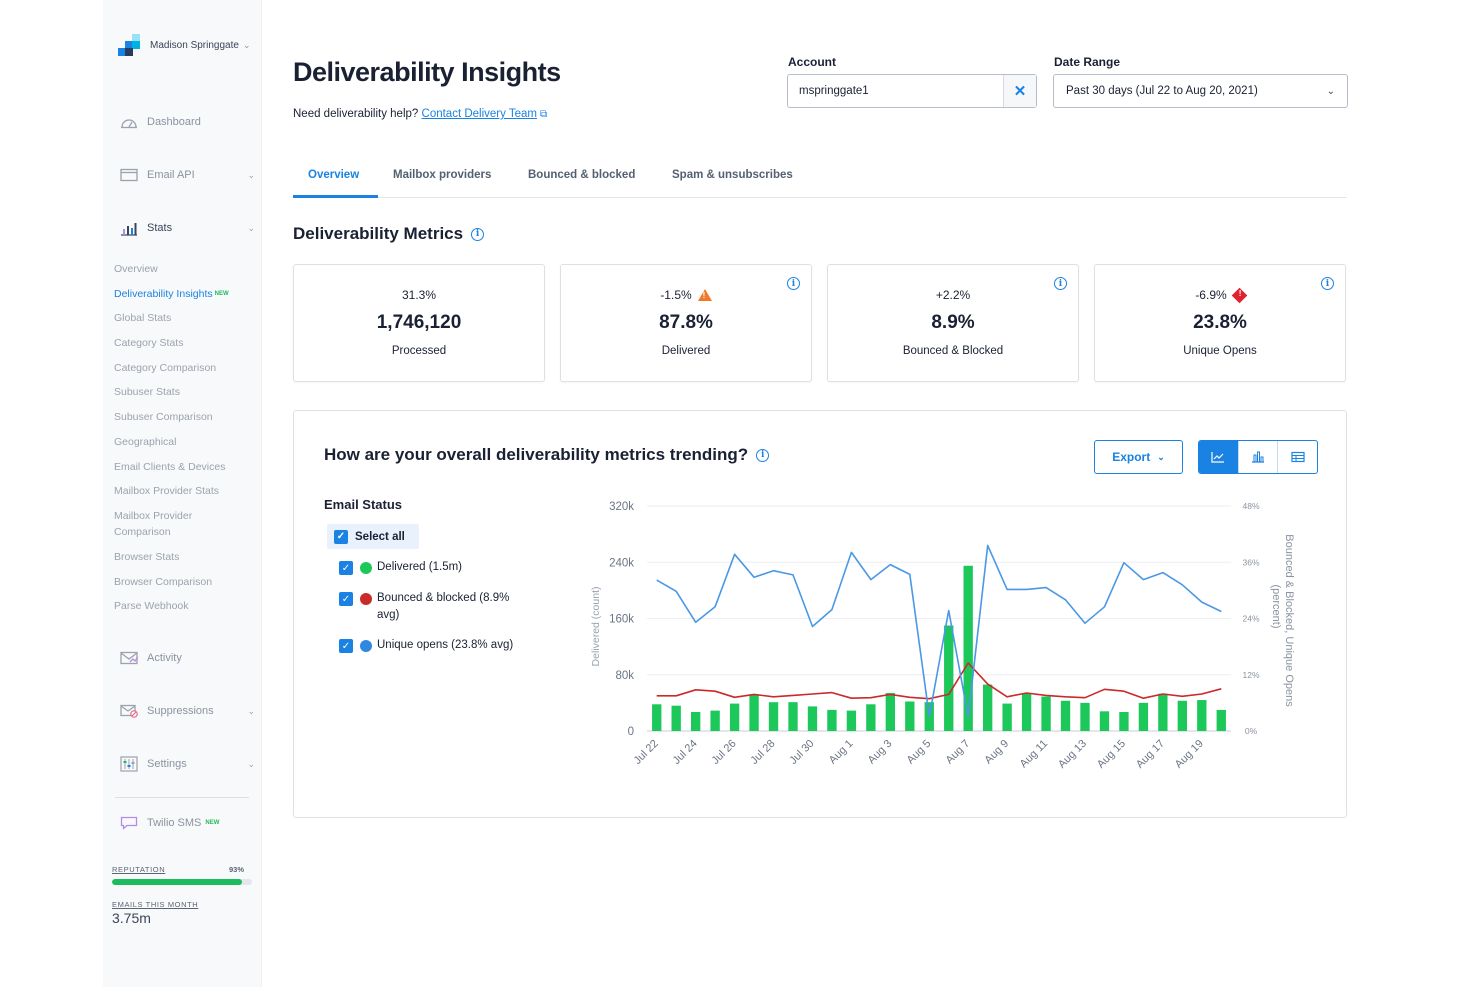 The image size is (1480, 987). I want to click on account-switcher: Madison Springgate ⌄, so click(184, 45).